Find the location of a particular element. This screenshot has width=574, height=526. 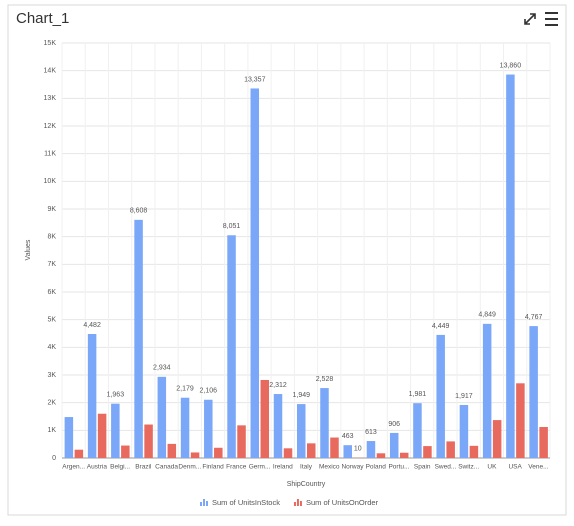

data-label: 906 is located at coordinates (394, 424).